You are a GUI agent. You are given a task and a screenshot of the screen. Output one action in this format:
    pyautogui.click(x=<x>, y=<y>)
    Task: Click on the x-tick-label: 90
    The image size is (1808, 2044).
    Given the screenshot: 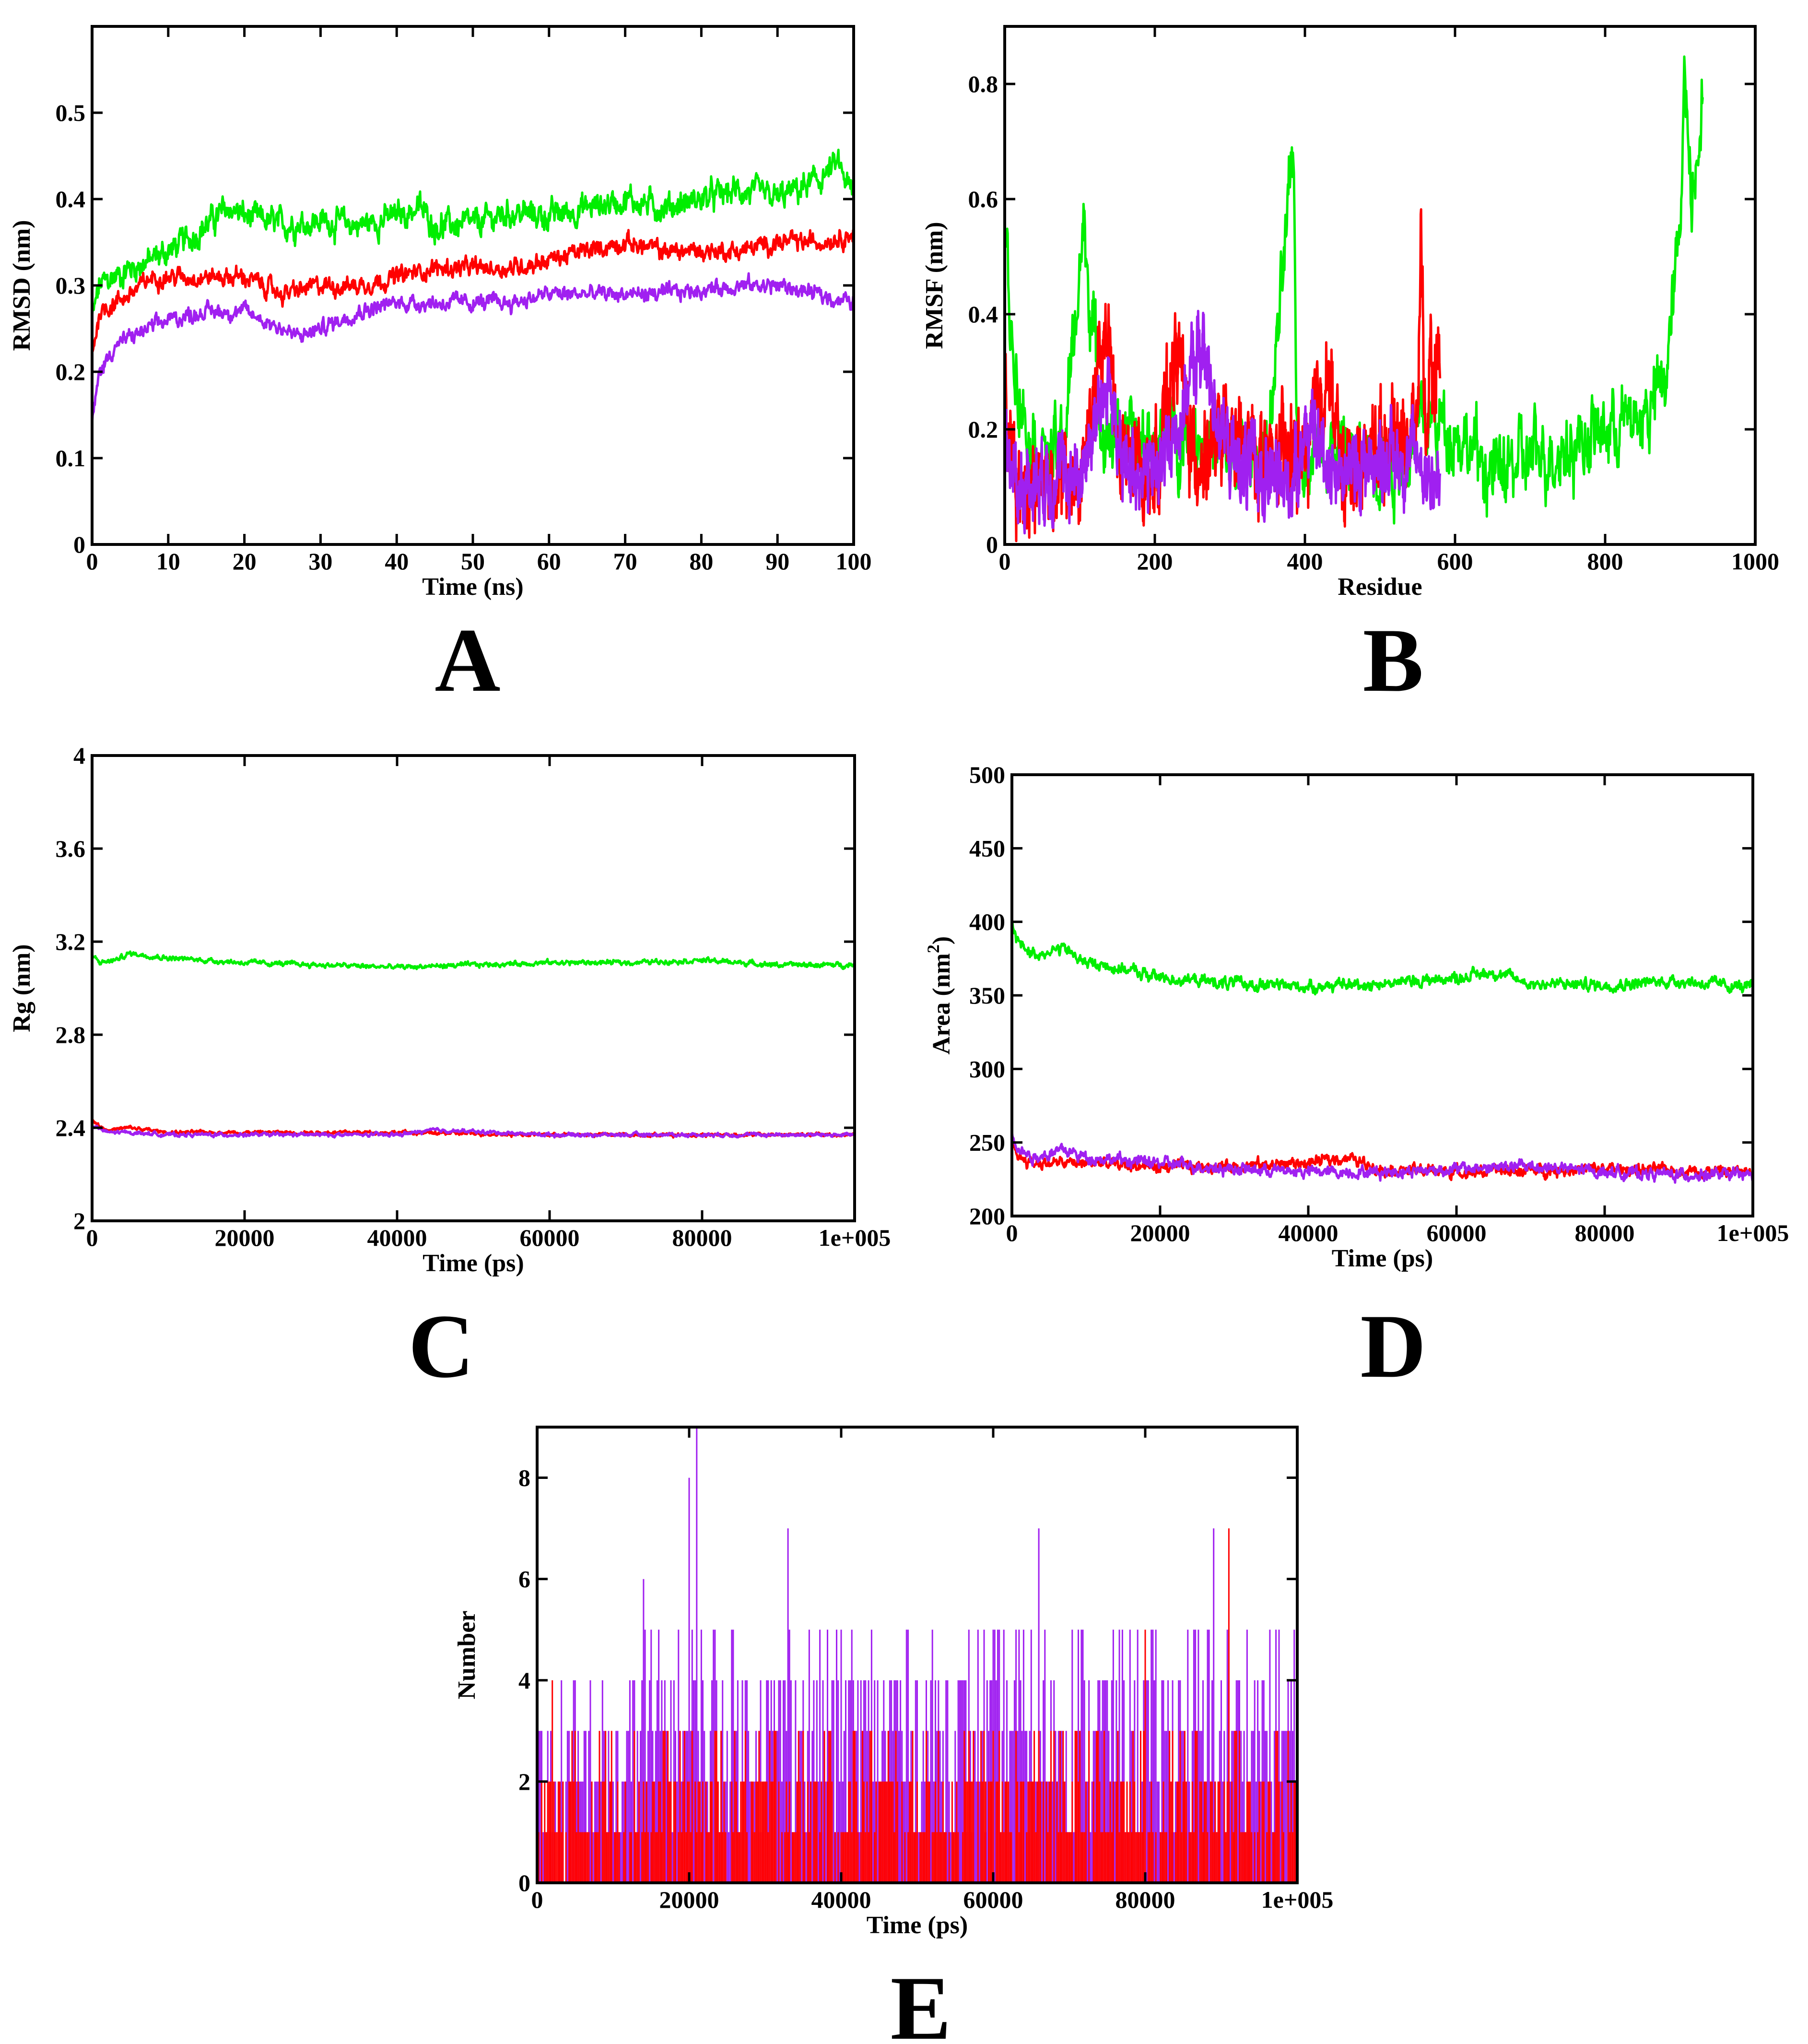 What is the action you would take?
    pyautogui.click(x=777, y=561)
    